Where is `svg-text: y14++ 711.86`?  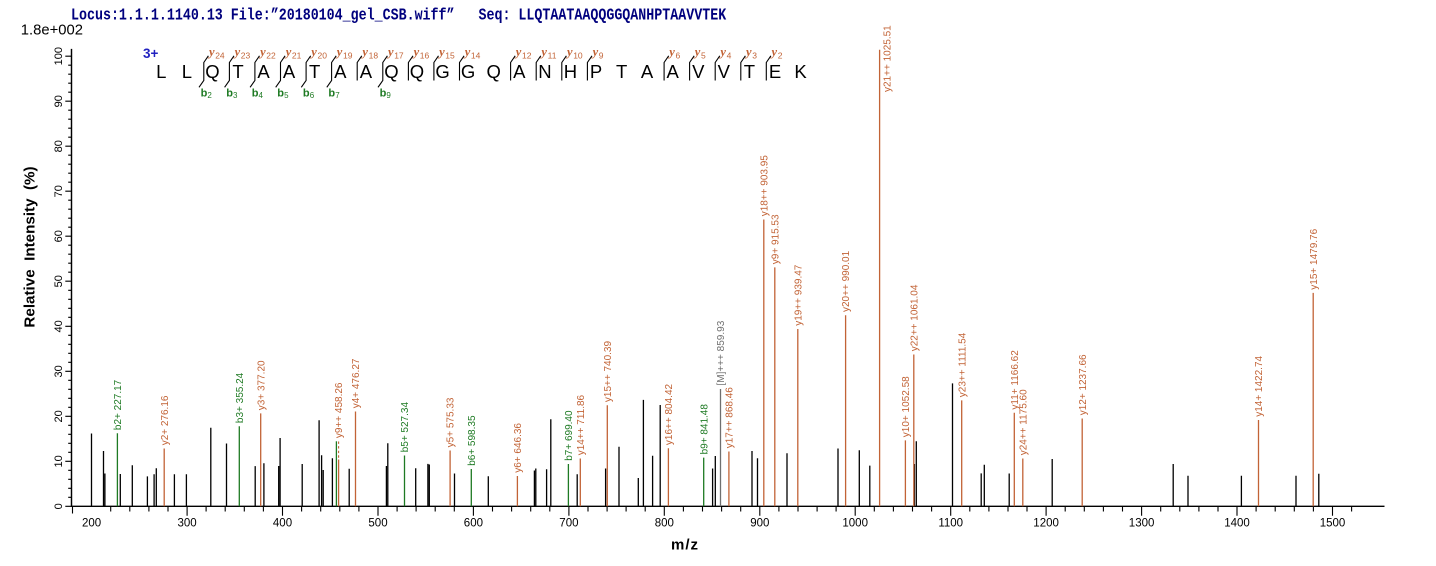
svg-text: y14++ 711.86 is located at coordinates (581, 424).